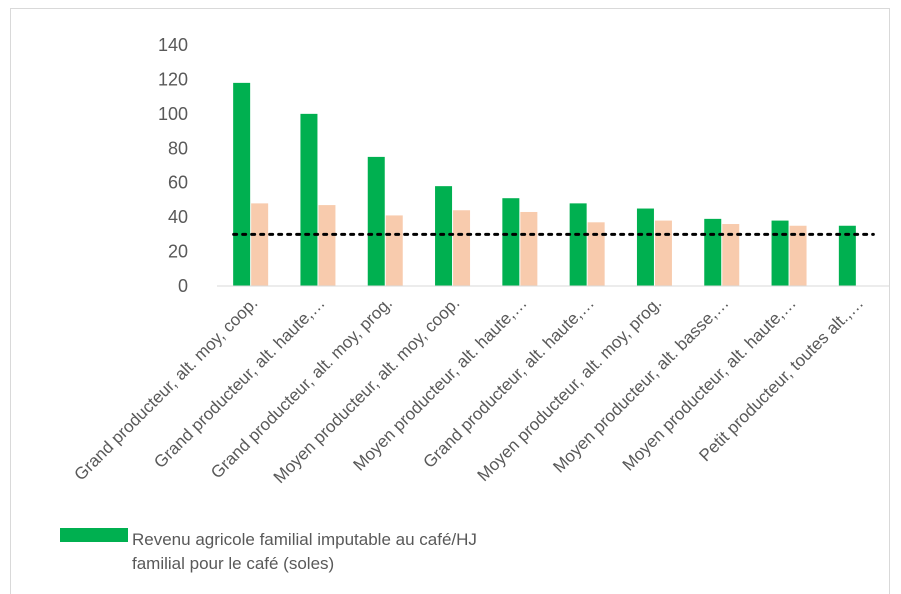 This screenshot has height=594, width=901. What do you see at coordinates (94, 535) in the screenshot?
I see `legend-swatch` at bounding box center [94, 535].